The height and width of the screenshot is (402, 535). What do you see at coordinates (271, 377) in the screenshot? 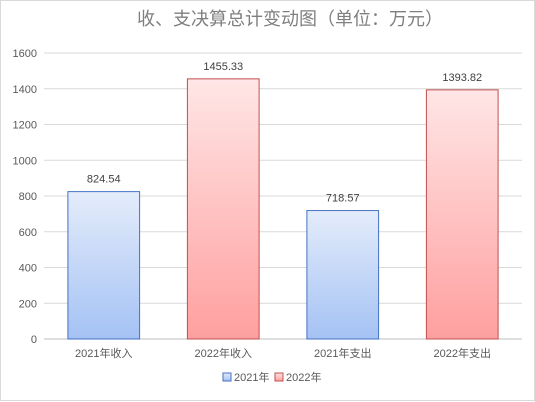
I see `legend: 2021年 2022年` at bounding box center [271, 377].